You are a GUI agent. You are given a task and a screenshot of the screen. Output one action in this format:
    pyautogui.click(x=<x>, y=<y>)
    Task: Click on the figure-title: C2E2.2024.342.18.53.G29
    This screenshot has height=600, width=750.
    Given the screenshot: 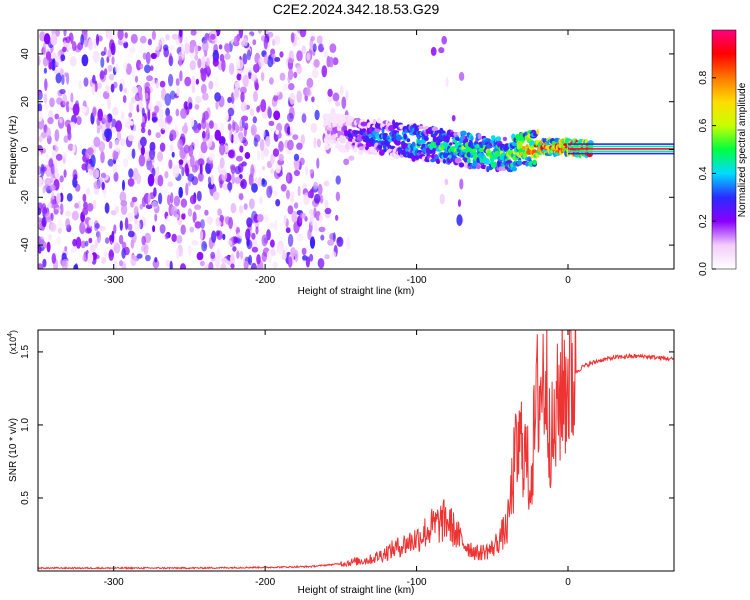 What is the action you would take?
    pyautogui.click(x=356, y=9)
    